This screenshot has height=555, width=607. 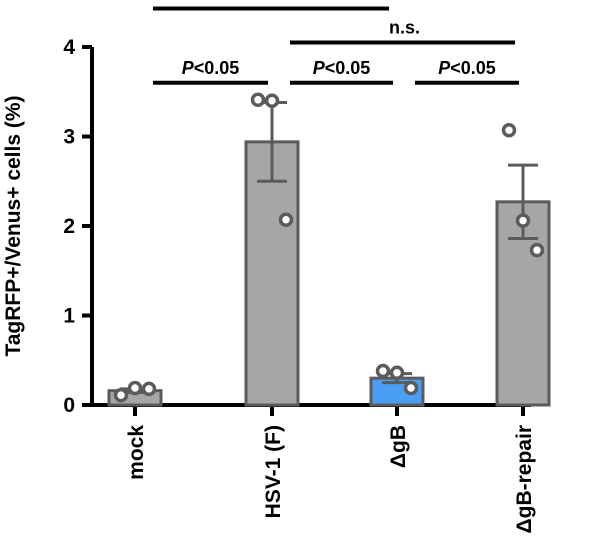 I want to click on category-labels: mock HSV-1 (F) ΔgB ΔgB-repair, so click(x=330, y=479).